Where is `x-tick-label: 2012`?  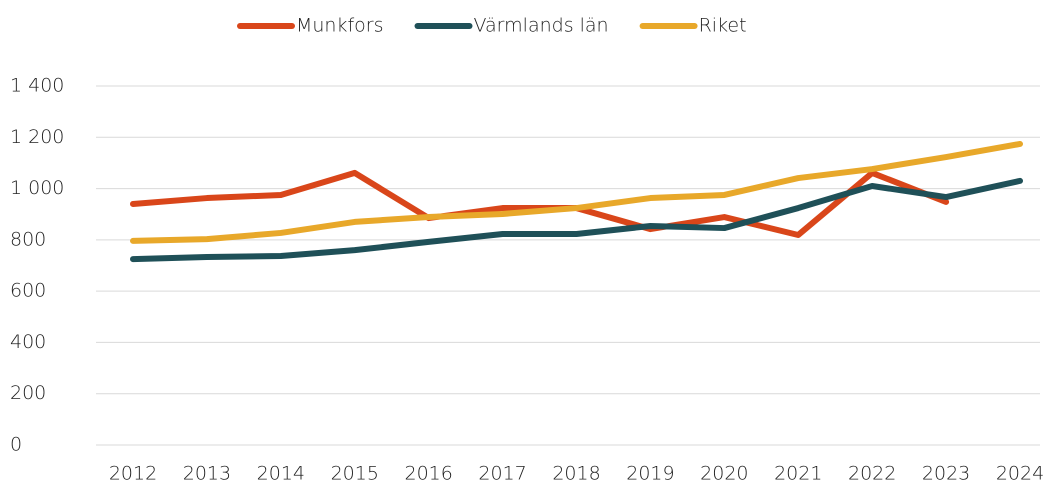 x-tick-label: 2012 is located at coordinates (133, 474).